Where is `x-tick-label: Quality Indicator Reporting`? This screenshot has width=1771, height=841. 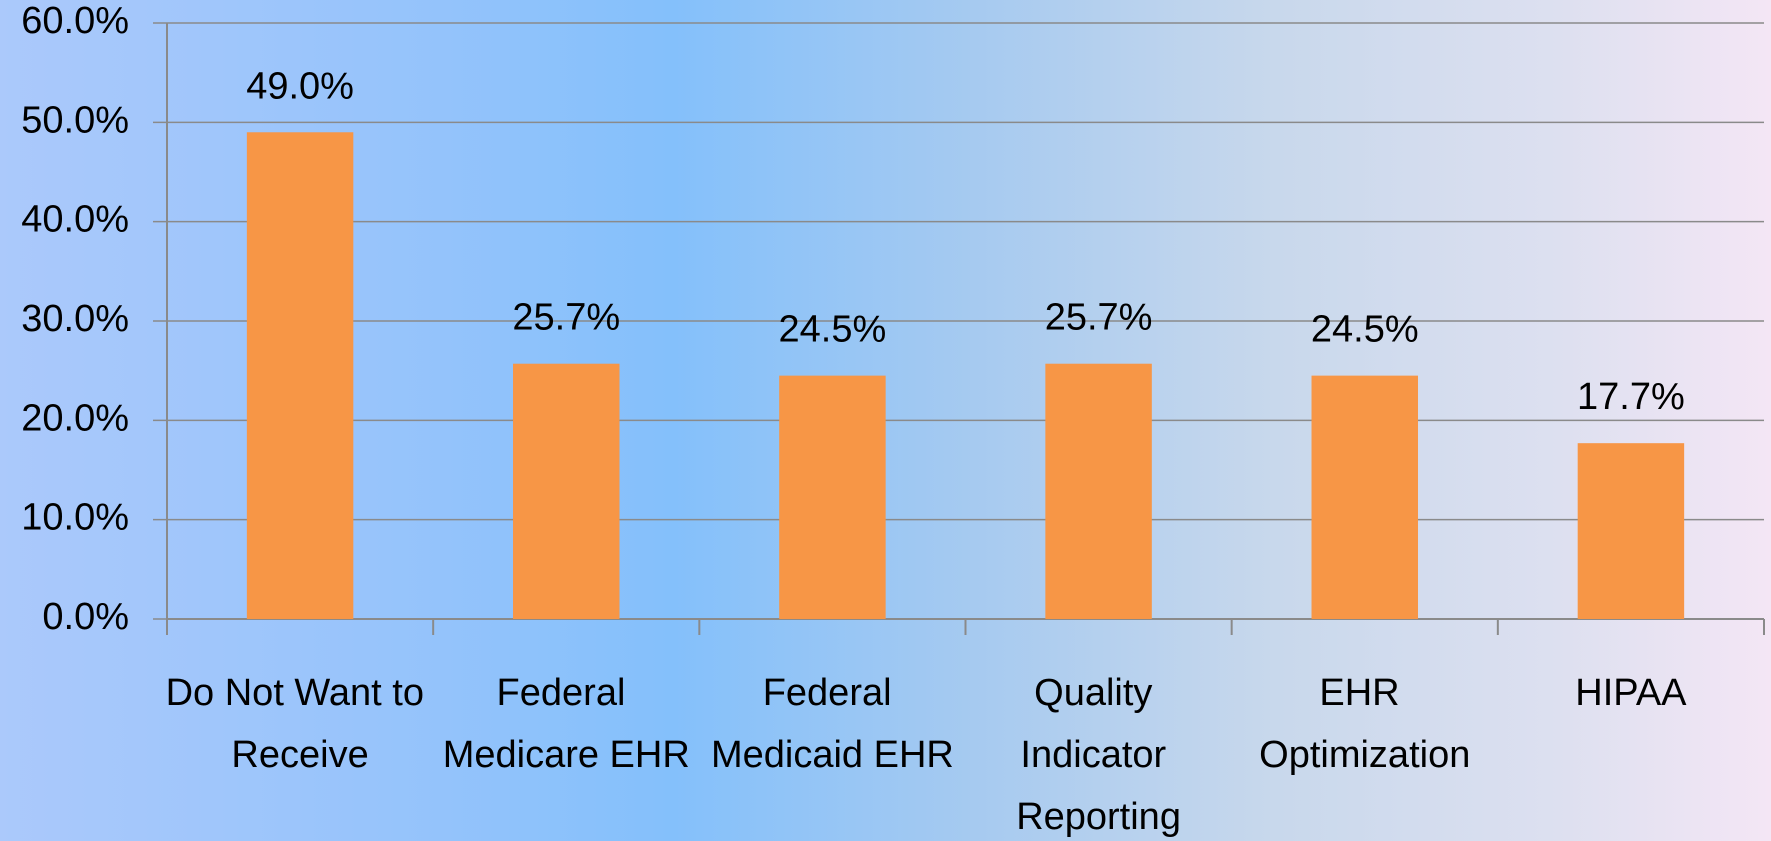
x-tick-label: Quality Indicator Reporting is located at coordinates (1098, 755).